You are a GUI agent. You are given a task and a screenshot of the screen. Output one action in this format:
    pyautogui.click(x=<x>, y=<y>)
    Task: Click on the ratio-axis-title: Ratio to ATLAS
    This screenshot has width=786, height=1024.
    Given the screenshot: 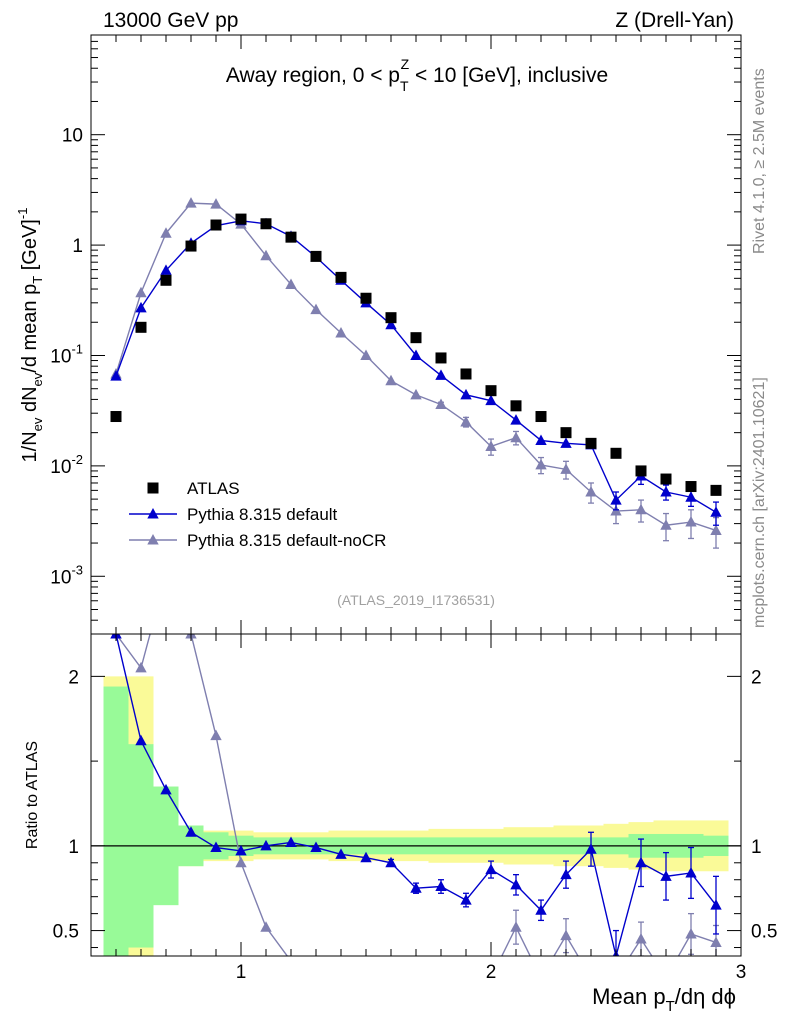 What is the action you would take?
    pyautogui.click(x=32, y=795)
    